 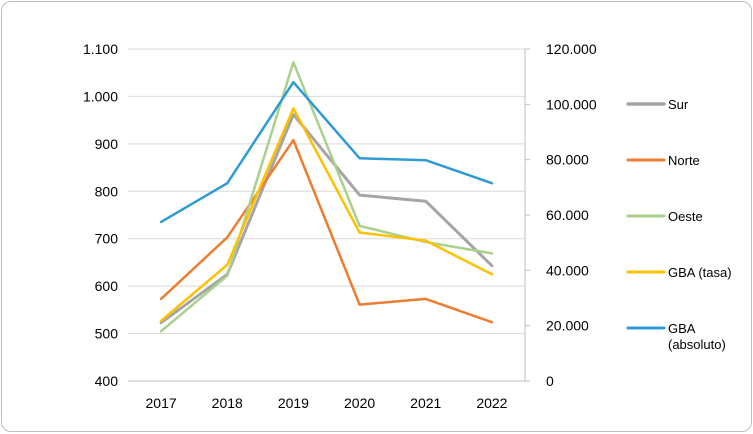 What do you see at coordinates (567, 160) in the screenshot?
I see `y-right-tick-label: 80.000` at bounding box center [567, 160].